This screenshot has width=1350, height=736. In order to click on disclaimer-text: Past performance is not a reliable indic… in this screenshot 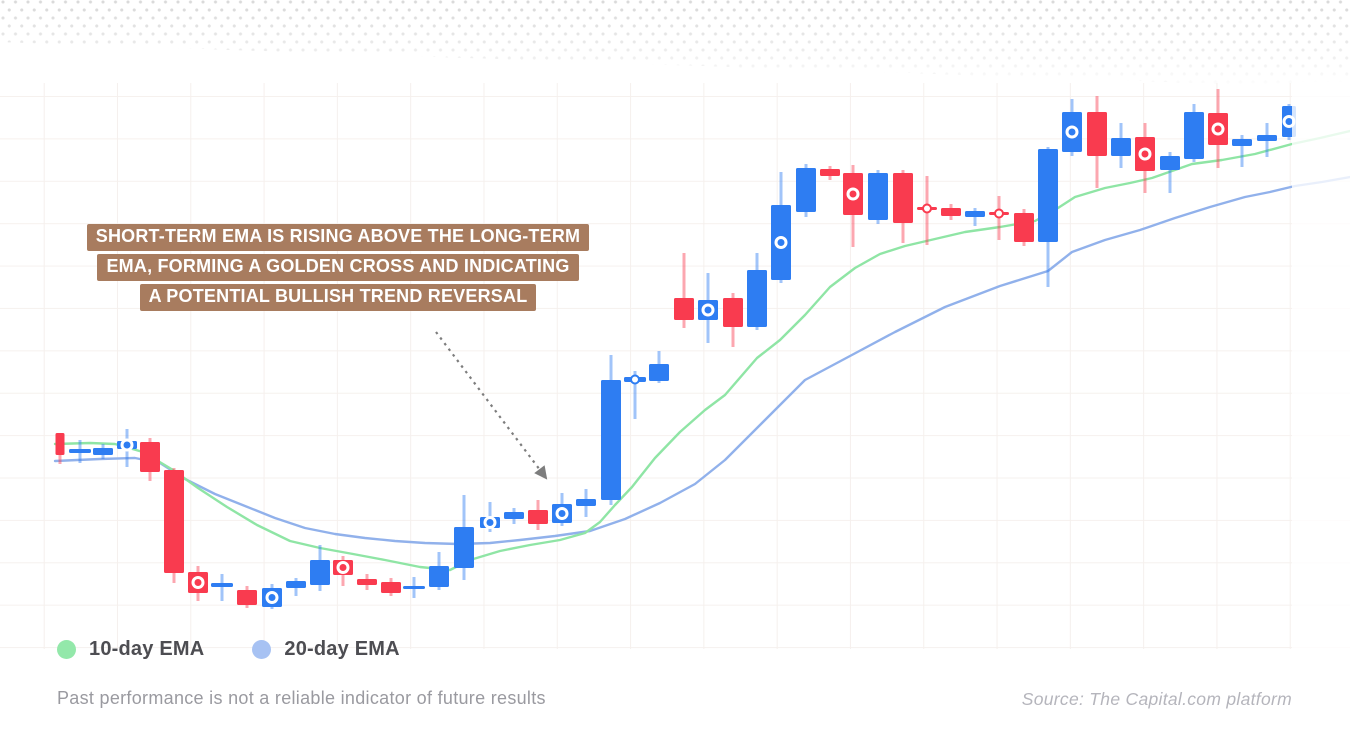, I will do `click(301, 698)`.